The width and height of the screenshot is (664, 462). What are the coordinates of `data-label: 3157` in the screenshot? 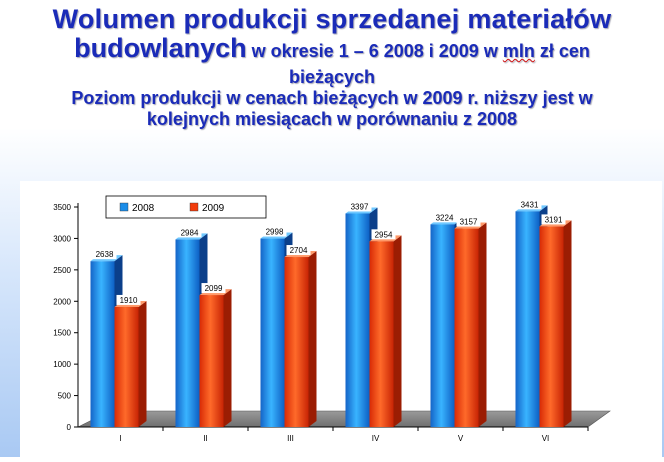 It's located at (469, 222).